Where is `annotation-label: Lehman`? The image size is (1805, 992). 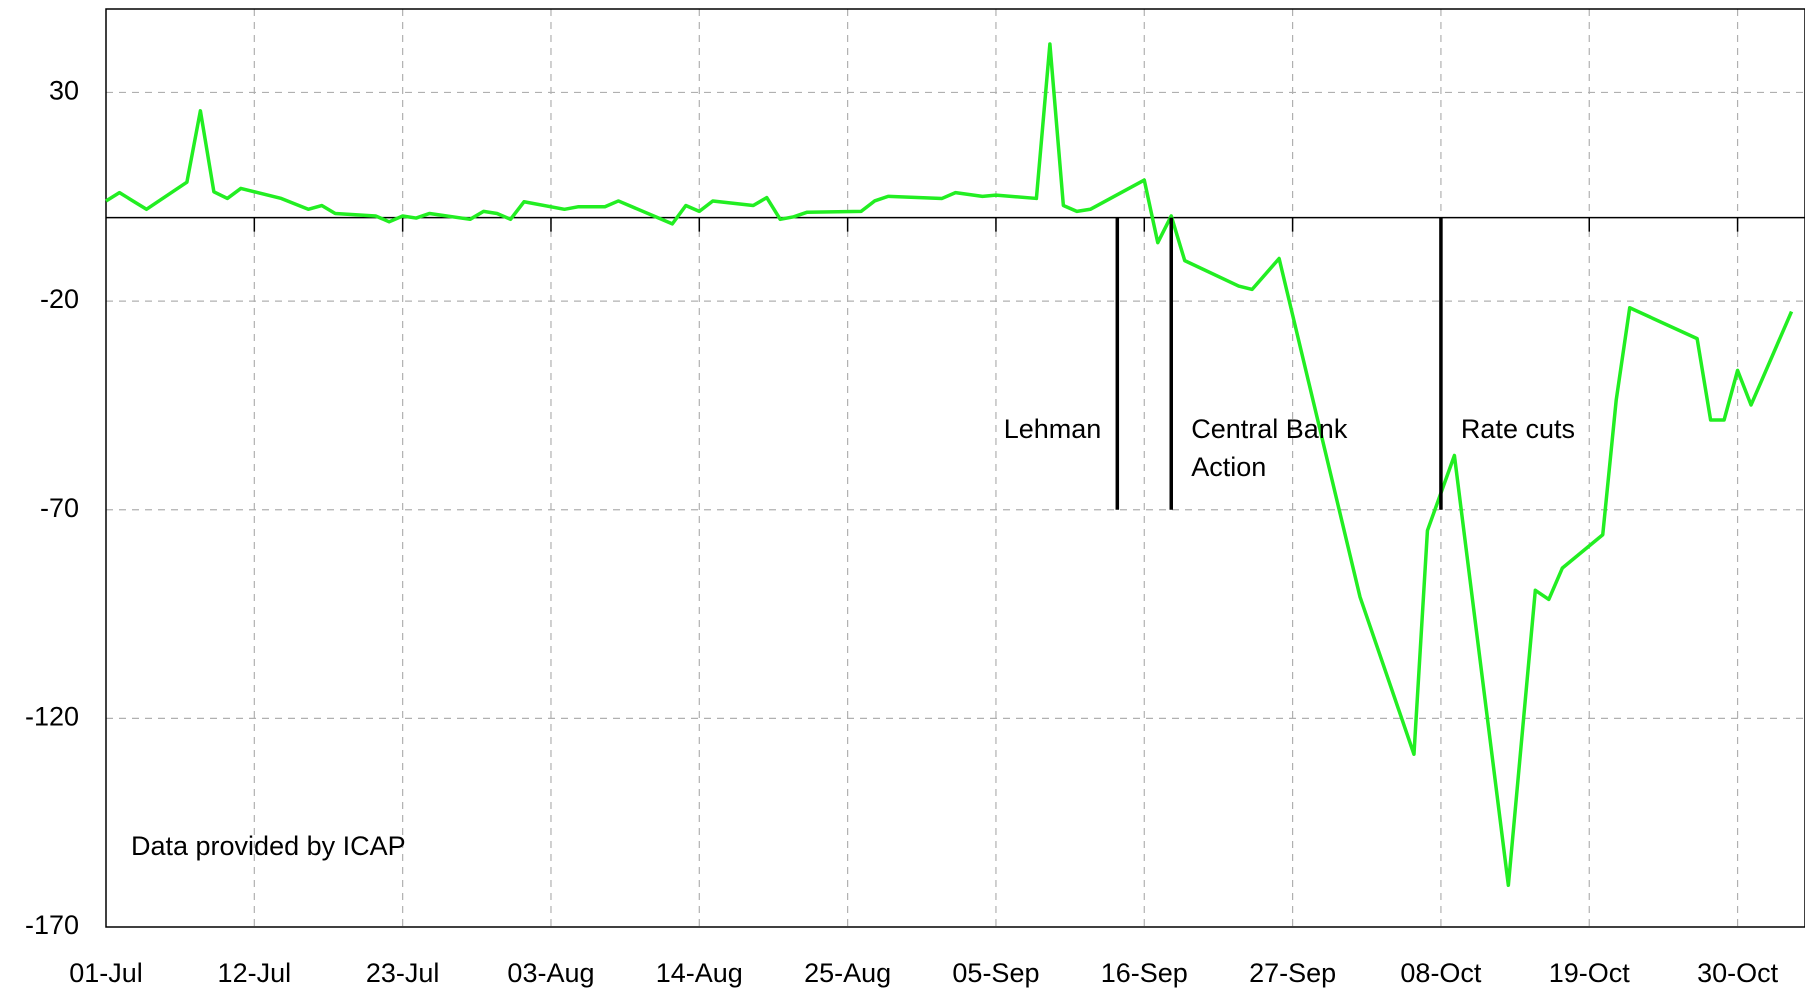 annotation-label: Lehman is located at coordinates (1053, 429).